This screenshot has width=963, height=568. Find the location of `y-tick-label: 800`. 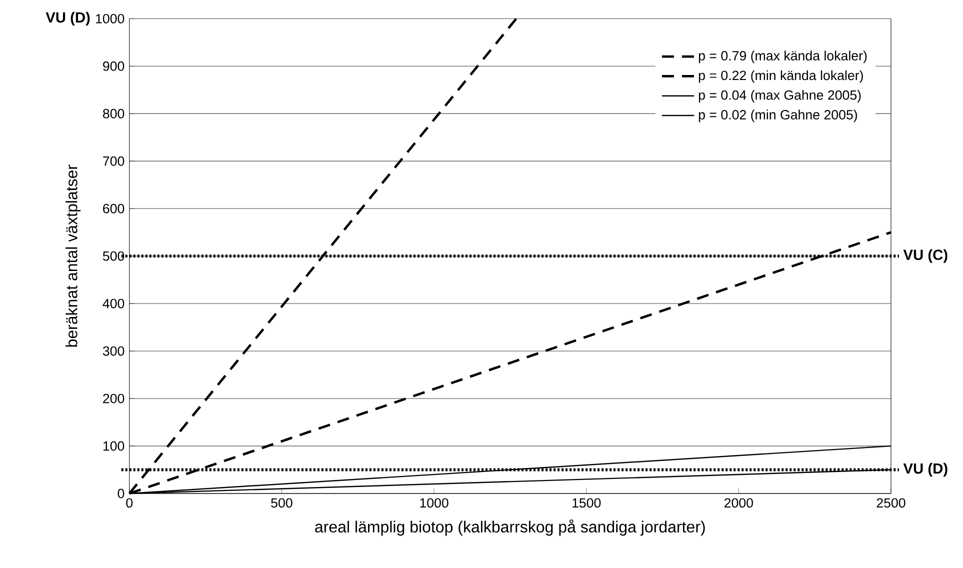

y-tick-label: 800 is located at coordinates (113, 113).